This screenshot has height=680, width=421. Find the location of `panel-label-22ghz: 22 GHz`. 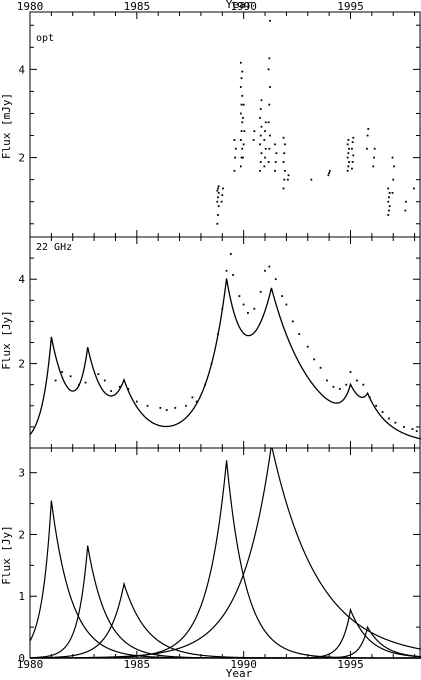

panel-label-22ghz: 22 GHz is located at coordinates (54, 247).